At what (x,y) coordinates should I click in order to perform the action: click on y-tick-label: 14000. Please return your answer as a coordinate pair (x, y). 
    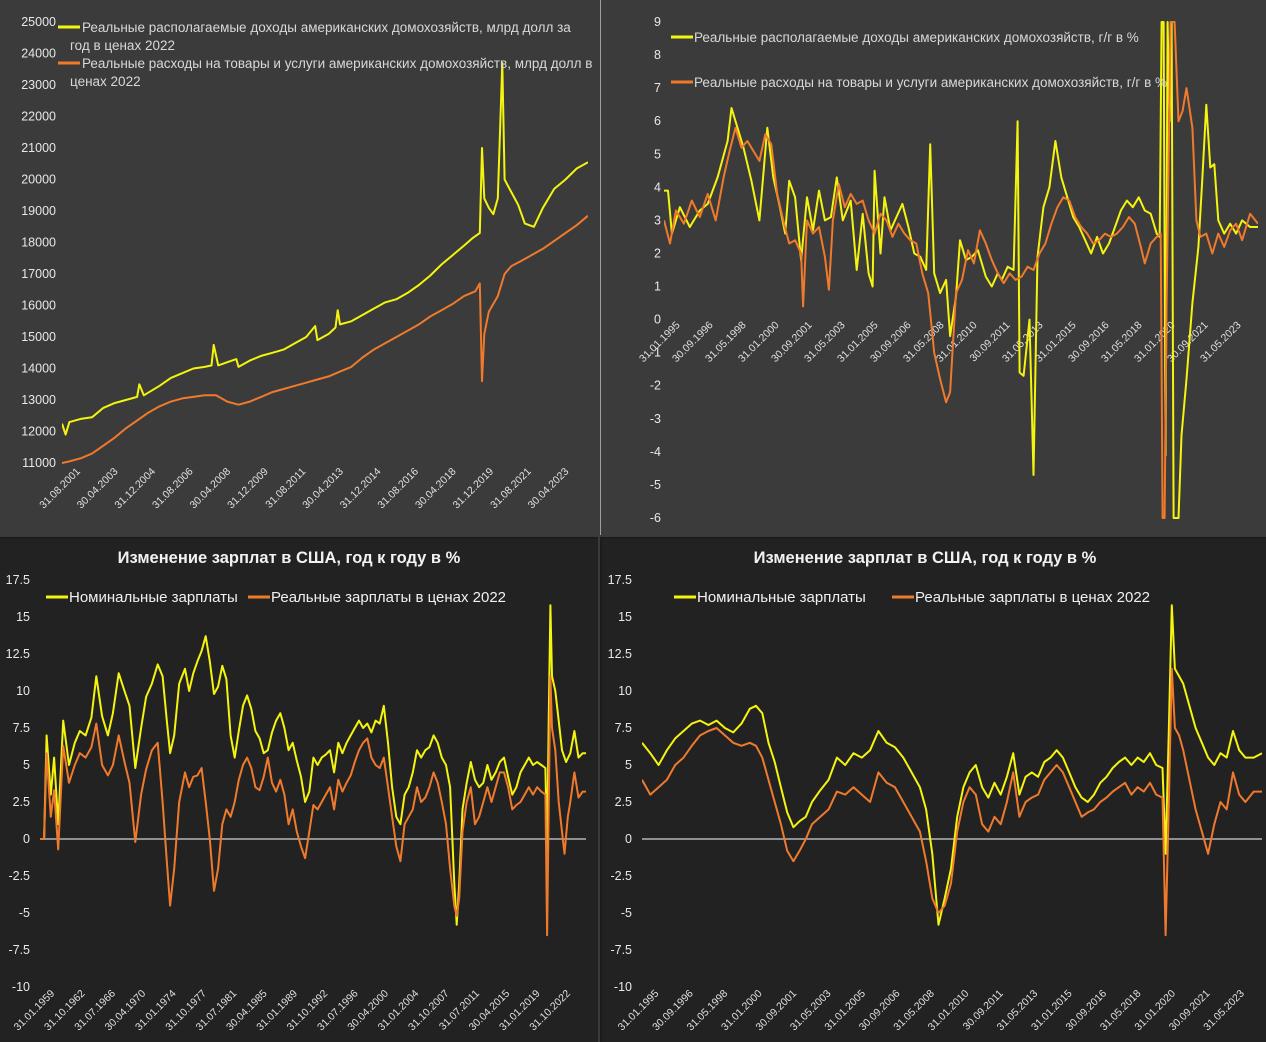
    Looking at the image, I should click on (38, 369).